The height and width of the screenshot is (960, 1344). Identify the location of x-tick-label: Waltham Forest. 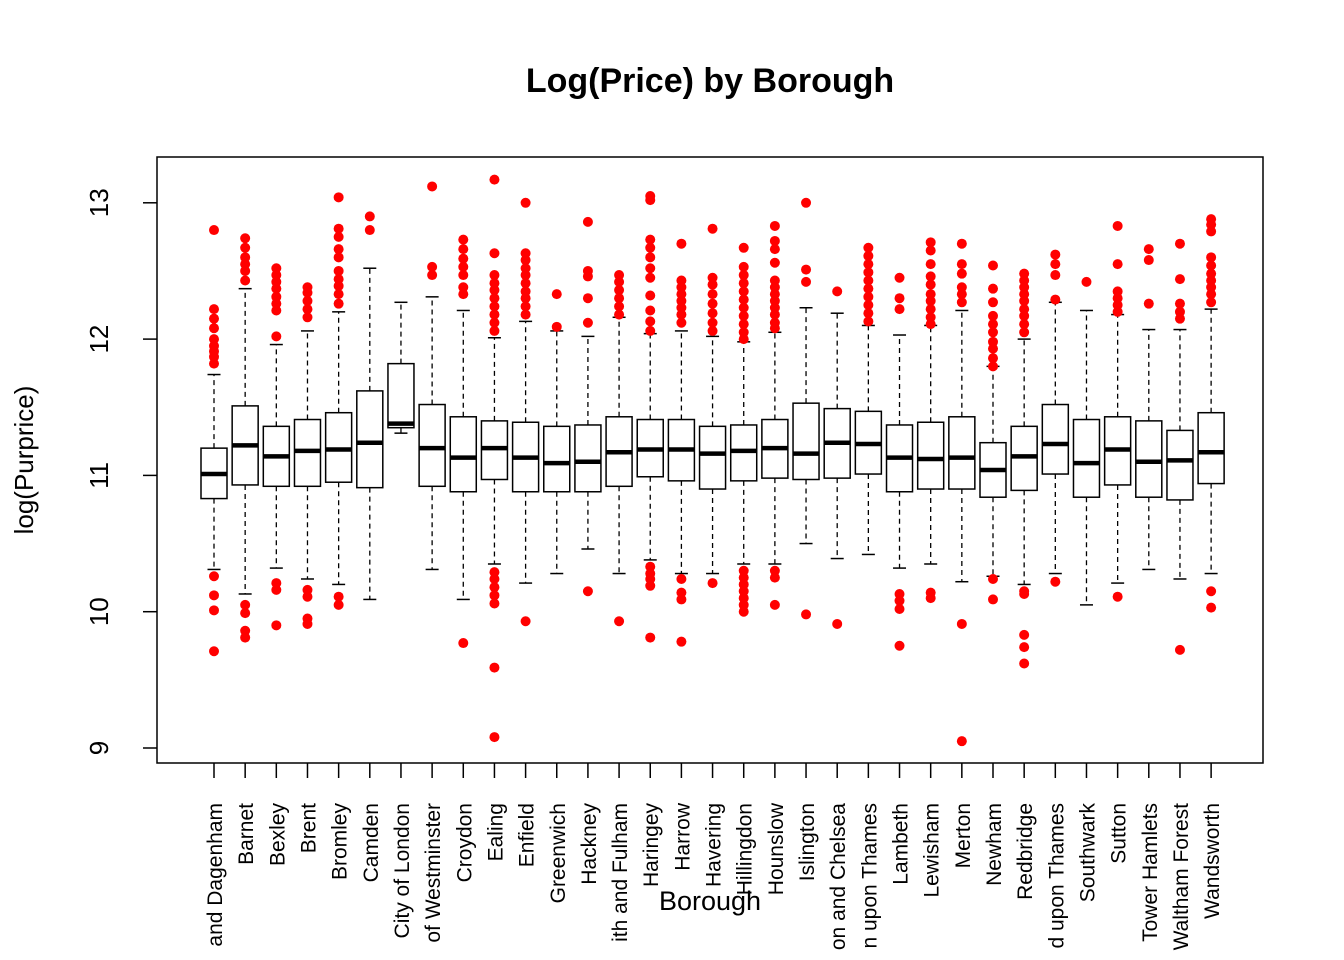
(1181, 877).